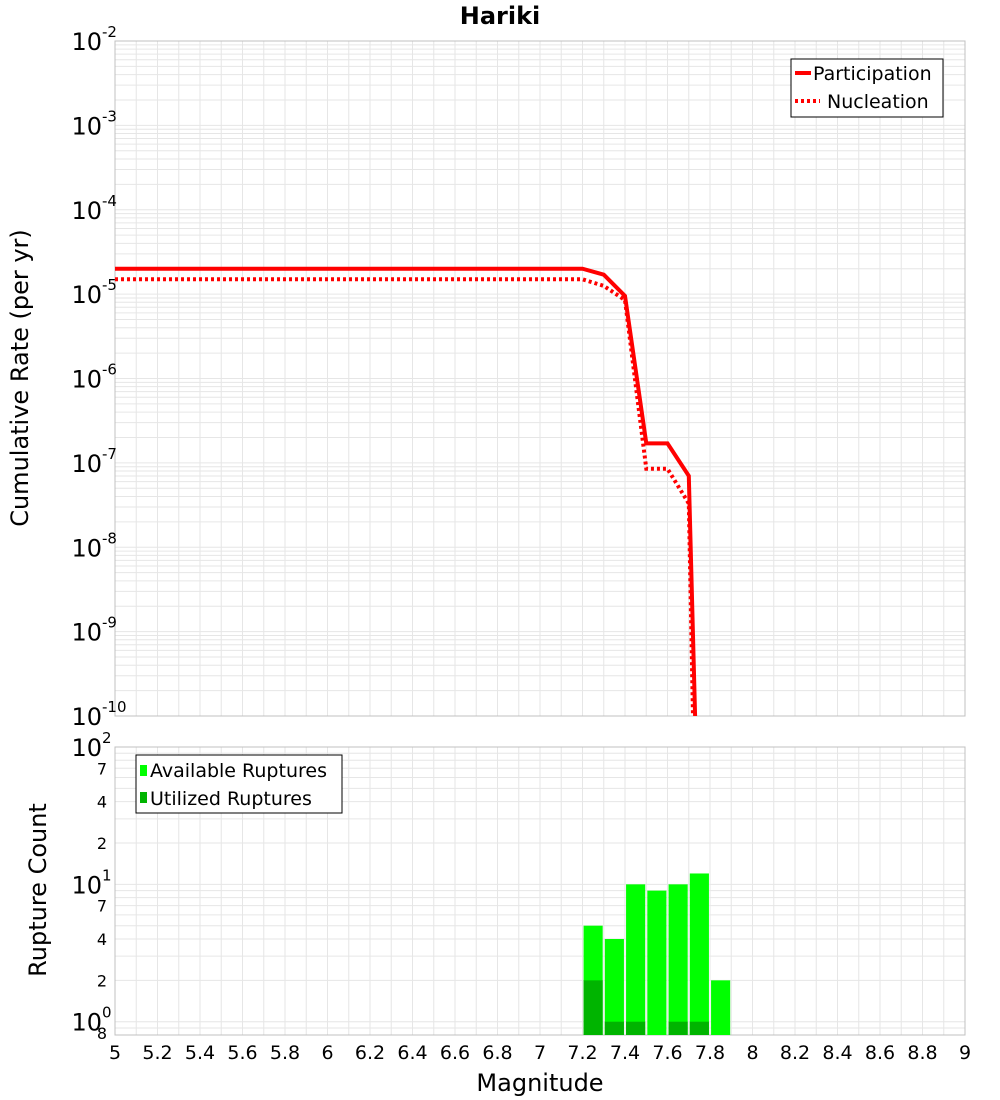 The width and height of the screenshot is (1000, 1100). Describe the element at coordinates (242, 1053) in the screenshot. I see `x-tick-label: 5.6` at that location.